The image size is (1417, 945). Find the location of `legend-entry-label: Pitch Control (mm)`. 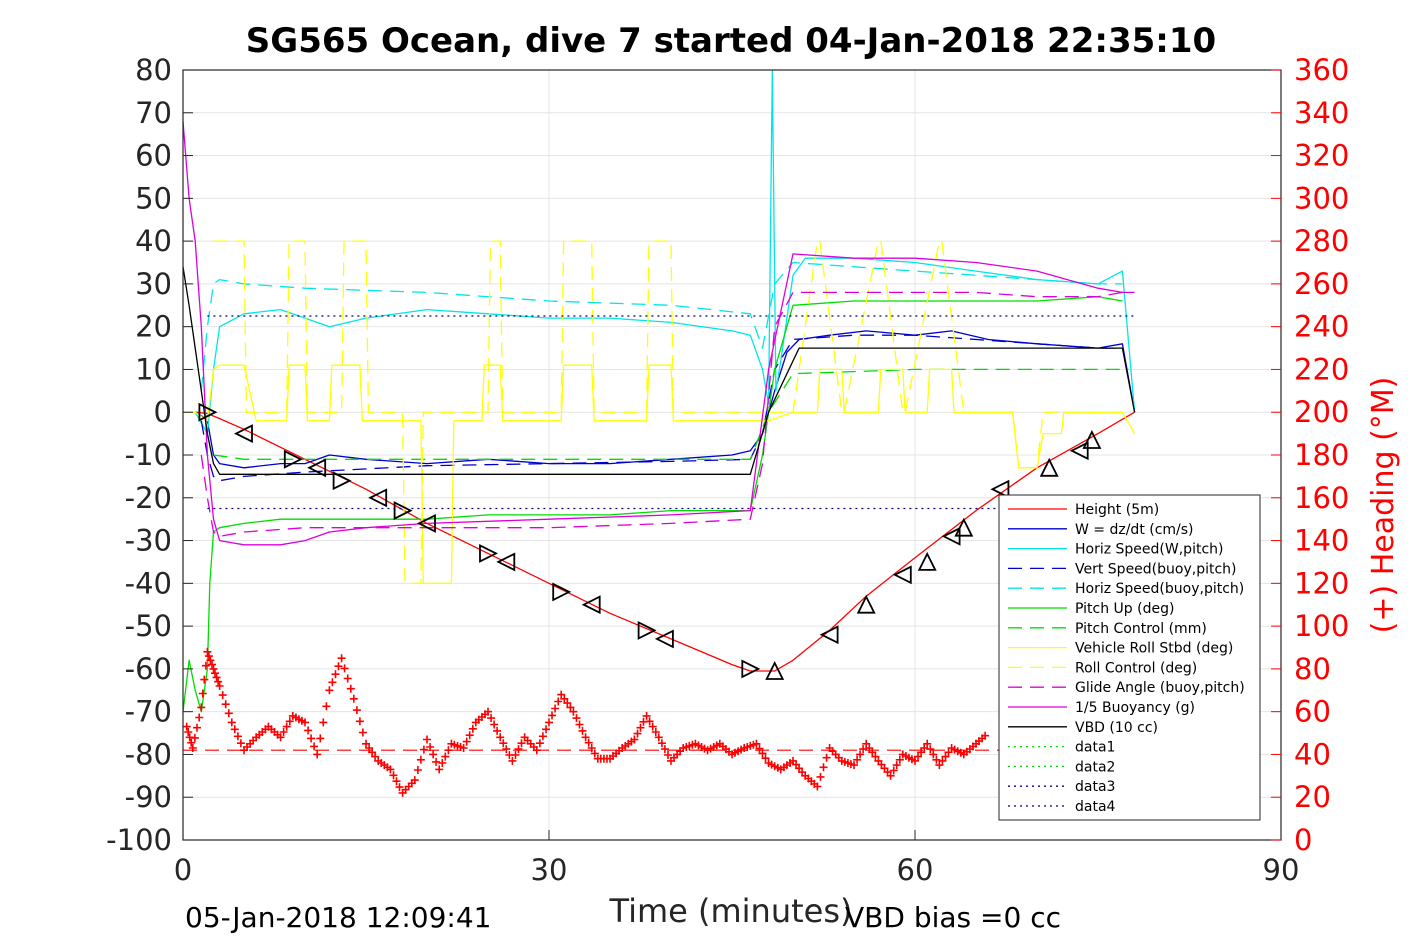

legend-entry-label: Pitch Control (mm) is located at coordinates (1141, 629).